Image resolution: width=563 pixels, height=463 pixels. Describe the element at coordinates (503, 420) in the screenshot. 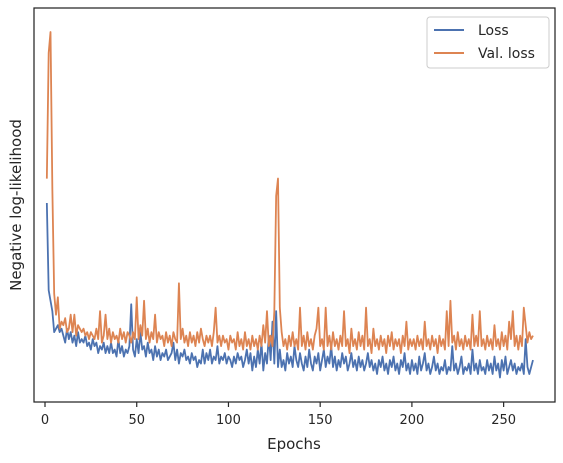

I see `x-tick-label: 250` at that location.